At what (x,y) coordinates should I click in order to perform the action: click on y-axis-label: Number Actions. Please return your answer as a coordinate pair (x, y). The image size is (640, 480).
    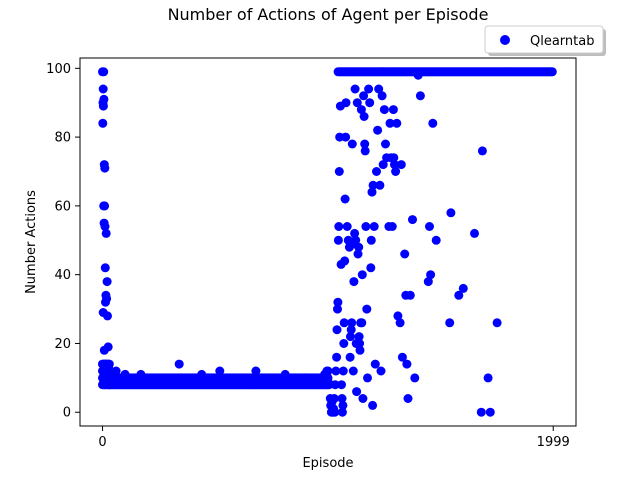
    Looking at the image, I should click on (31, 242).